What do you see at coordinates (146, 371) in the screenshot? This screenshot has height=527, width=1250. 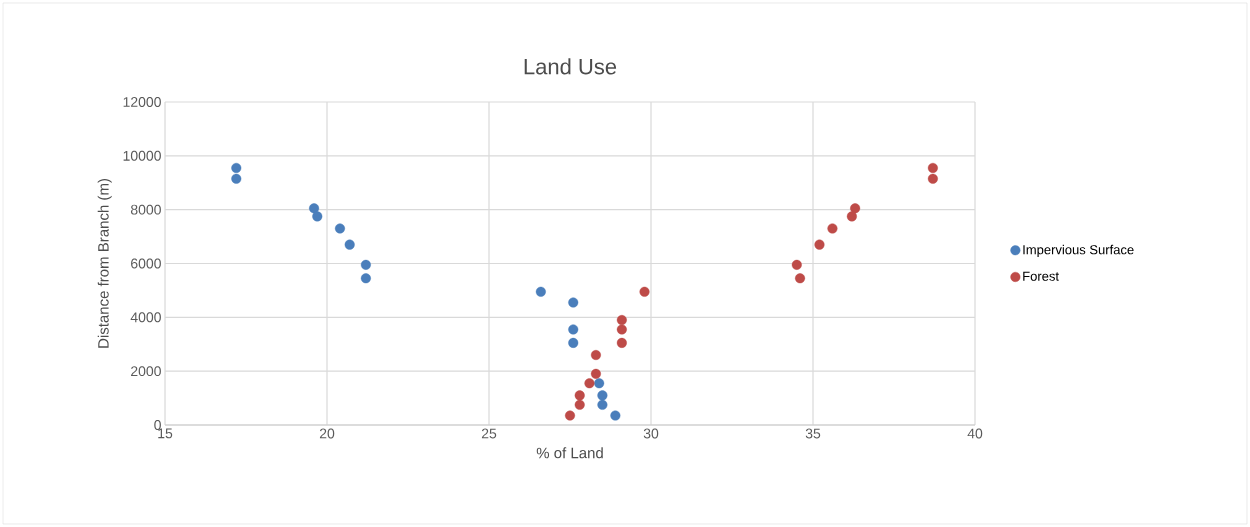 I see `y-tick-label: 2000` at bounding box center [146, 371].